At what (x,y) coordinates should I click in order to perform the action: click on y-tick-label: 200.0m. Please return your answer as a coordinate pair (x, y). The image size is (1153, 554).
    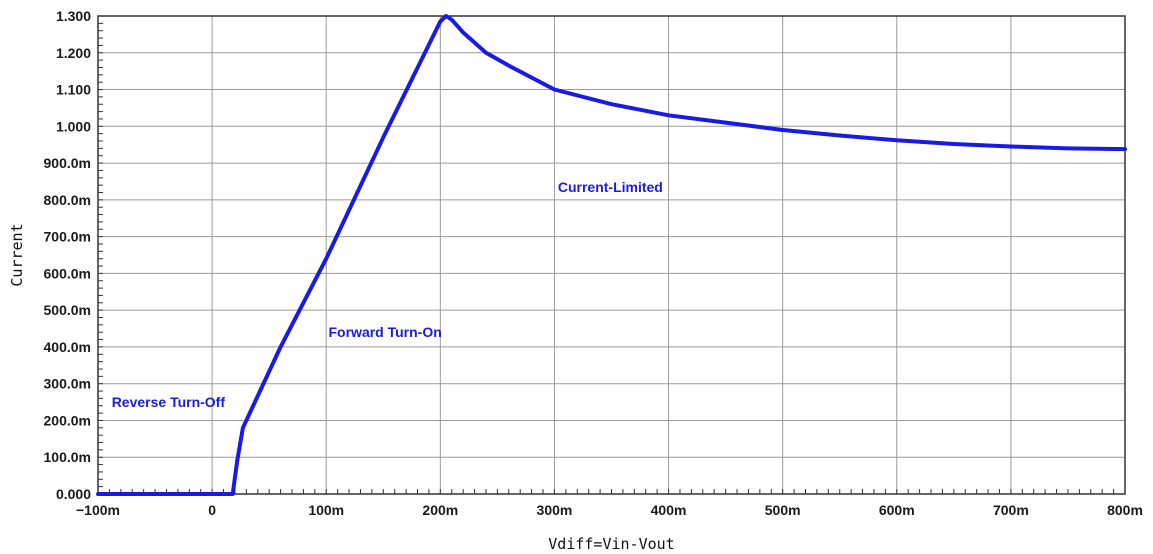
    Looking at the image, I should click on (67, 420).